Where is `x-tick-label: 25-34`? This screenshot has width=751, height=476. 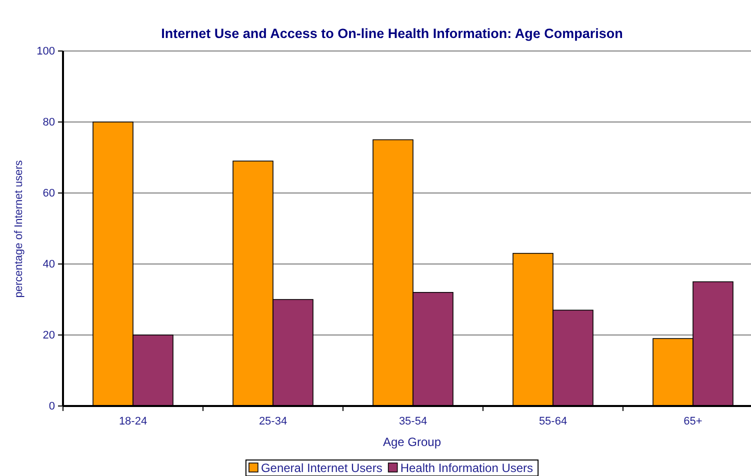 x-tick-label: 25-34 is located at coordinates (273, 421).